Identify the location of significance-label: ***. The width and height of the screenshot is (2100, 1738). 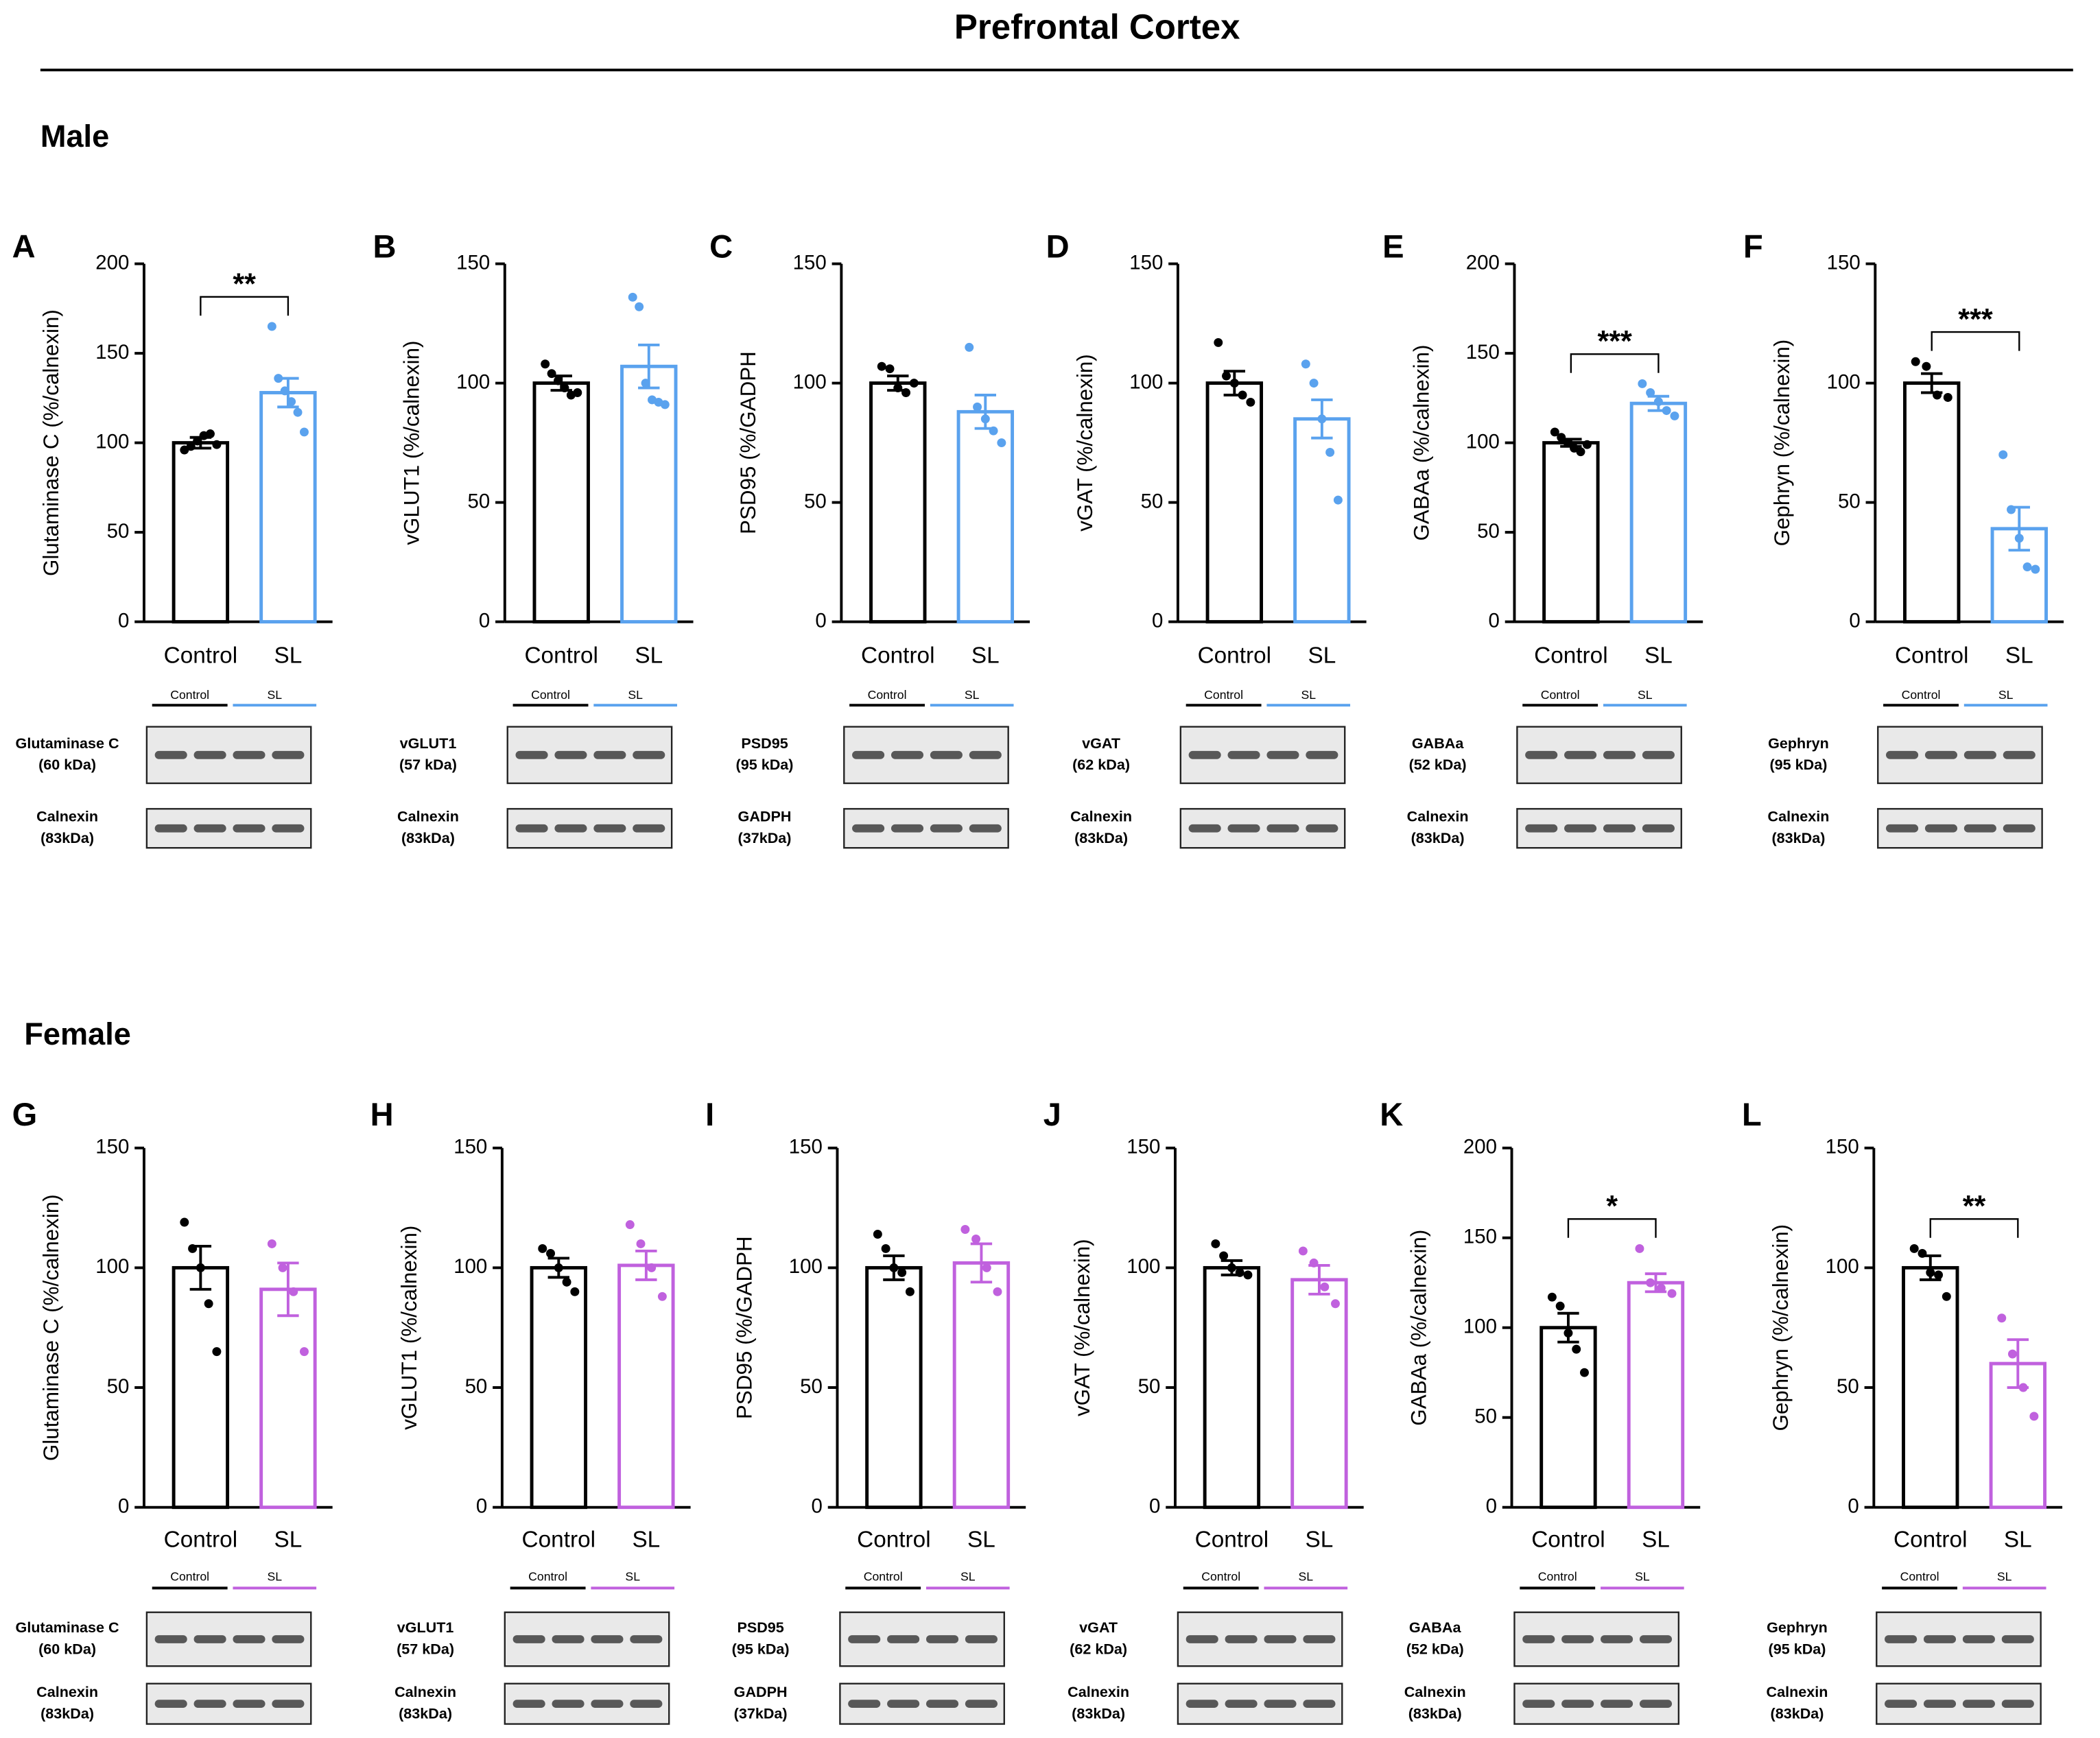
(1614, 341).